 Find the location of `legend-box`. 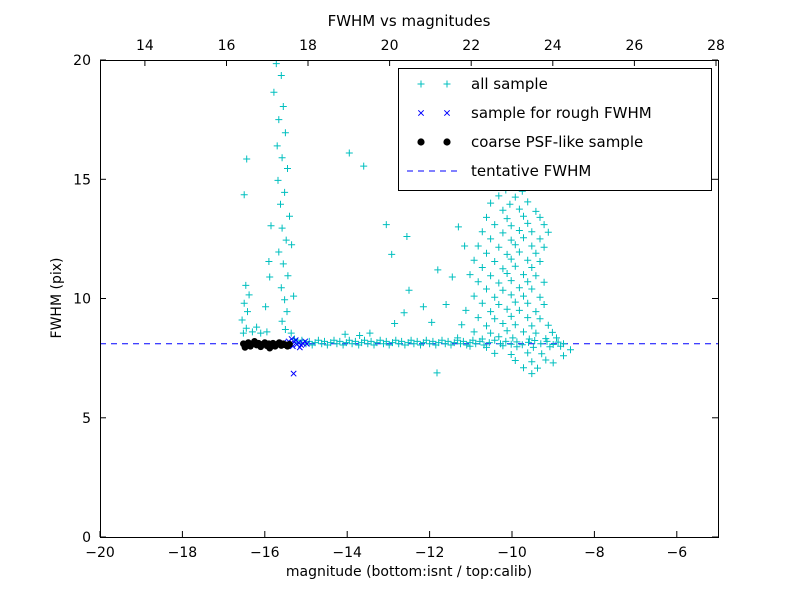

legend-box is located at coordinates (555, 129).